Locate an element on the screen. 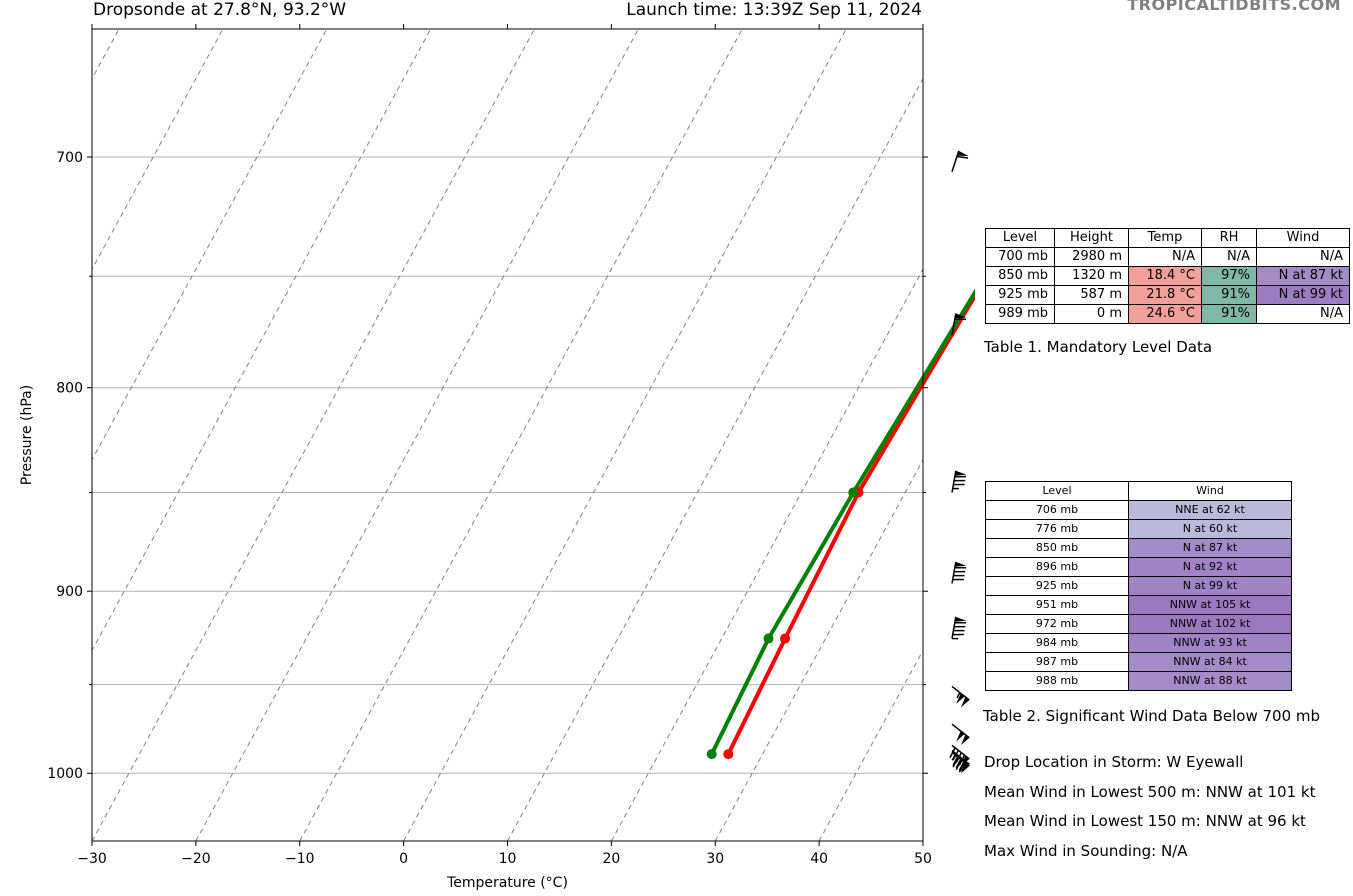 The image size is (1353, 896). table-row: 700 mb 2980 m N/A N/A N/A is located at coordinates (1167, 257).